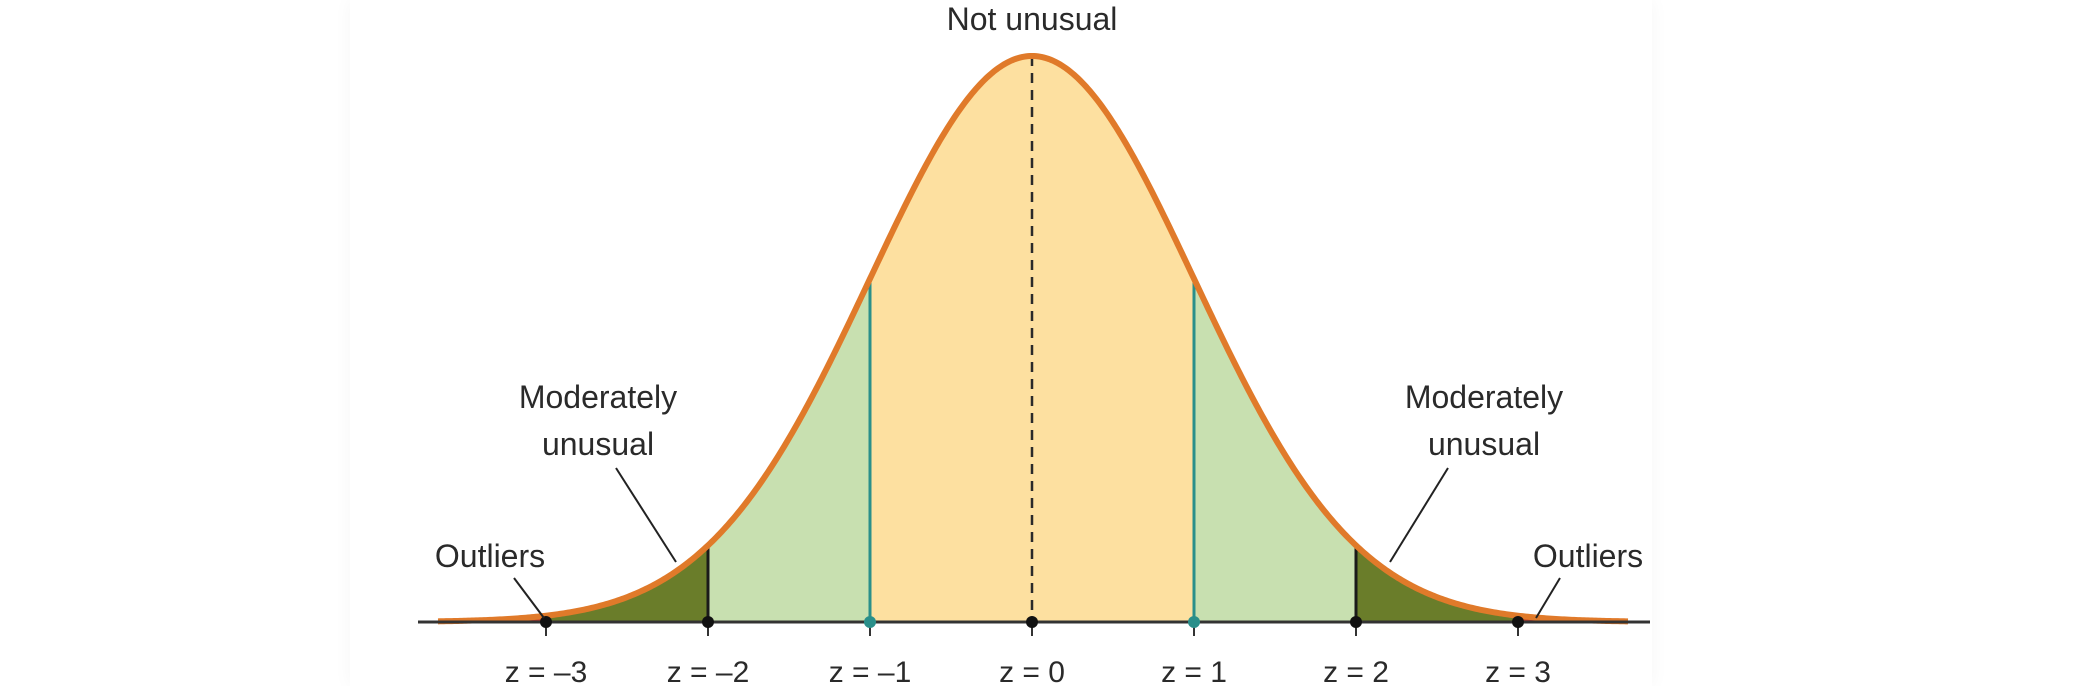 The image size is (2096, 686). I want to click on tick-label: z = –1, so click(870, 671).